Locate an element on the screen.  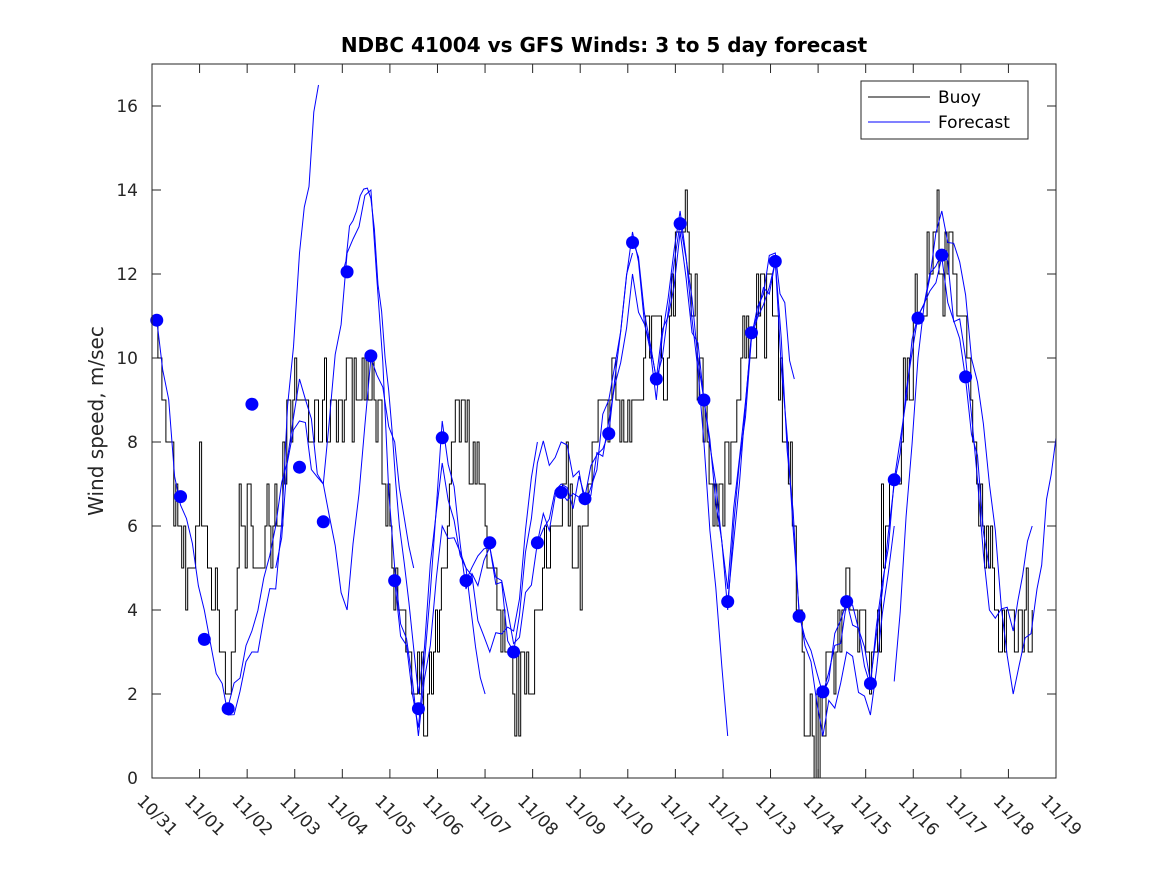
y-tick-label: 6 is located at coordinates (132, 527).